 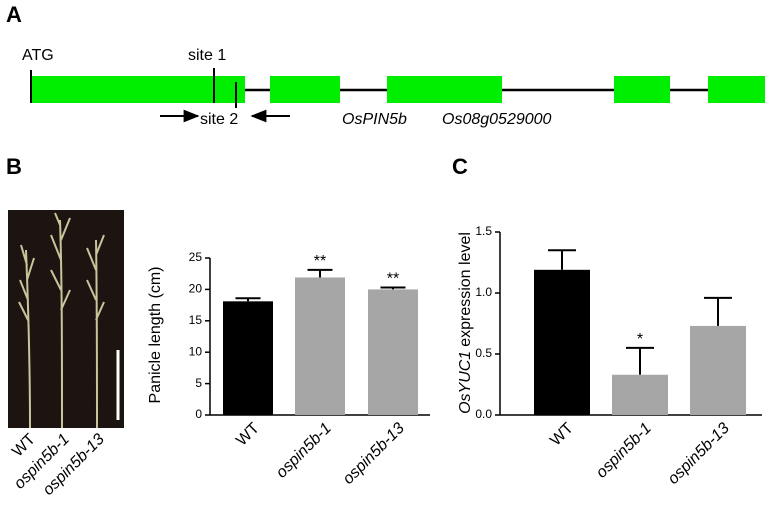 I want to click on y-axis-label-text: expression level, so click(x=465, y=289).